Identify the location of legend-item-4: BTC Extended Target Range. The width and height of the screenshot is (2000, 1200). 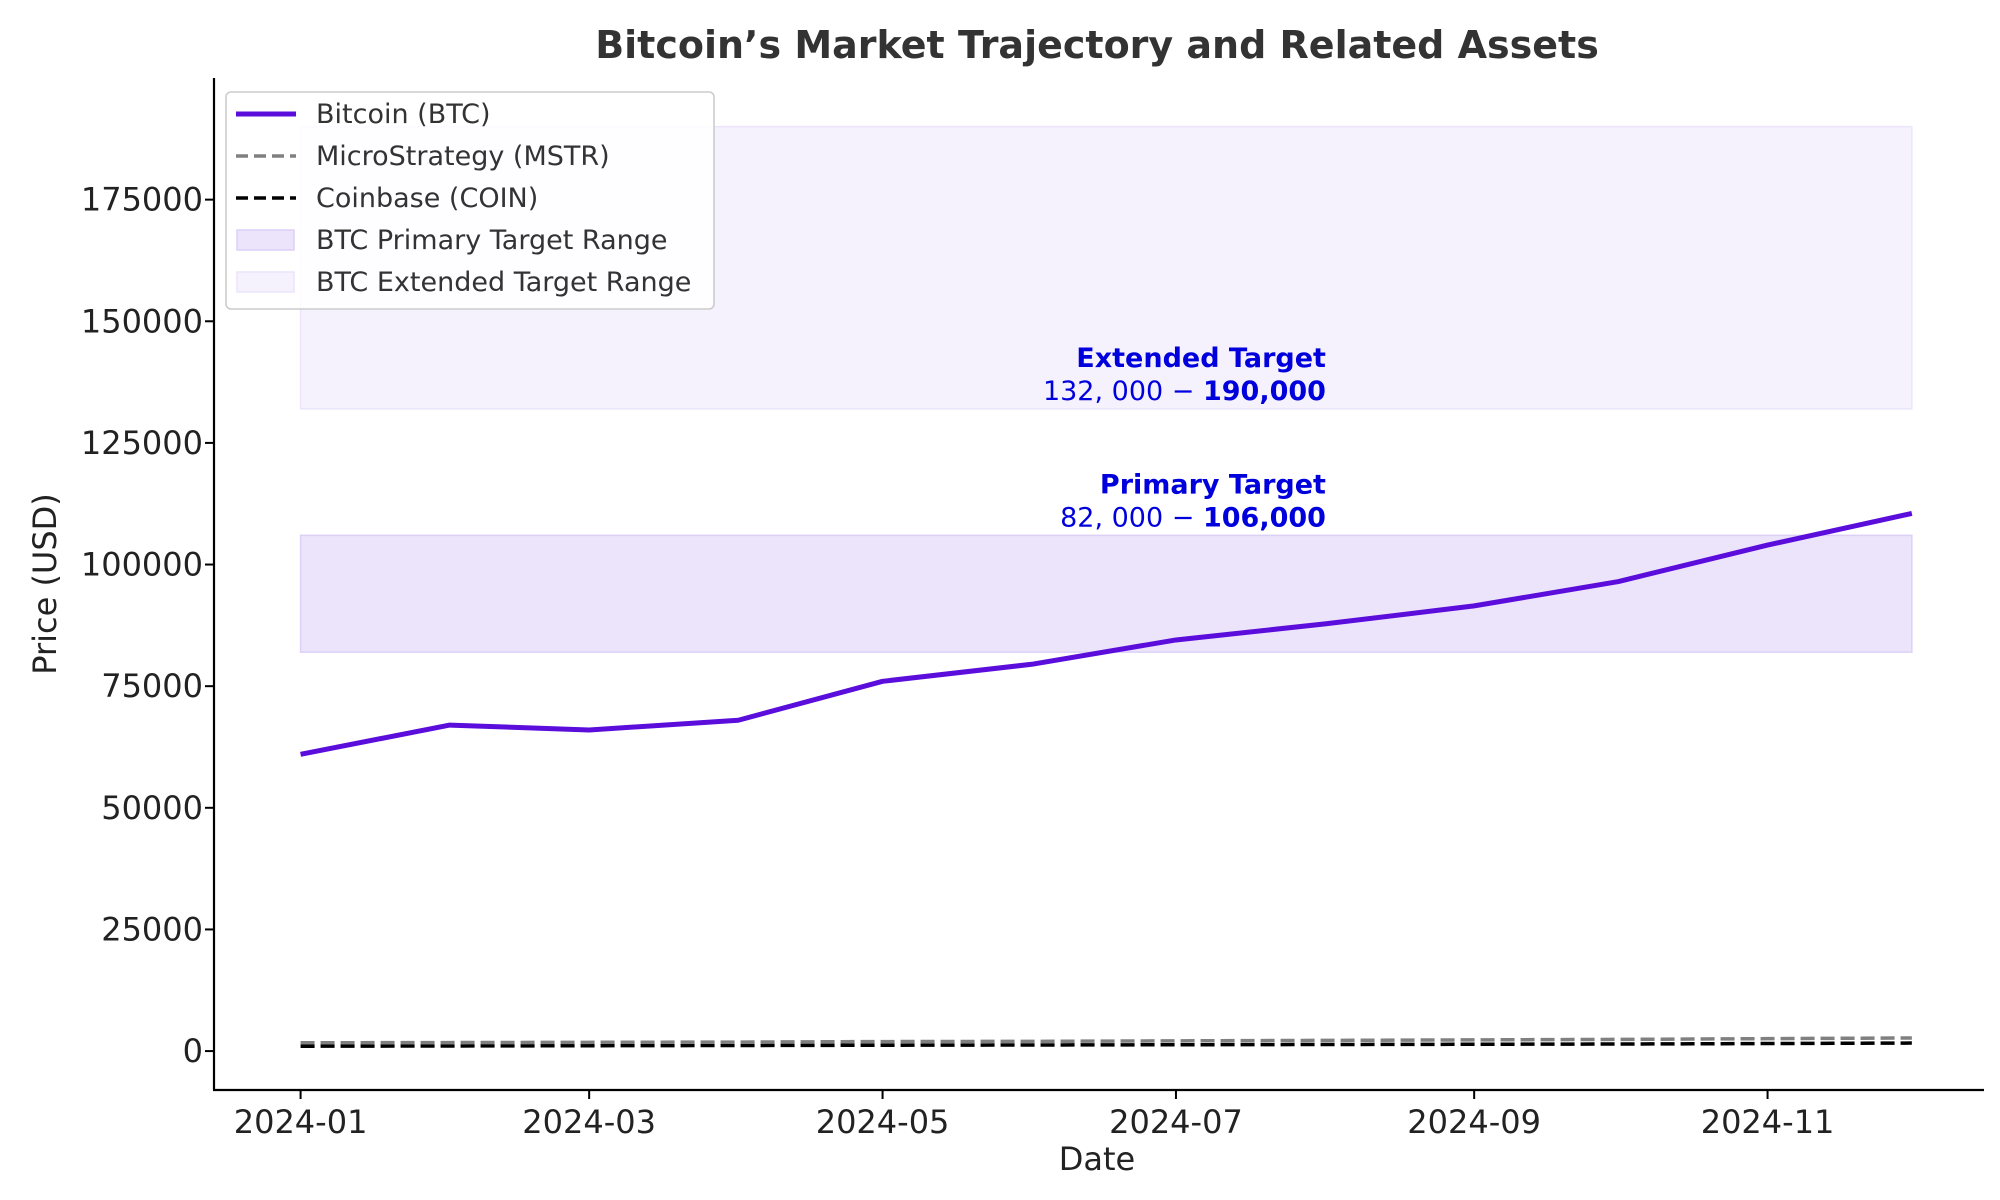
(463, 282).